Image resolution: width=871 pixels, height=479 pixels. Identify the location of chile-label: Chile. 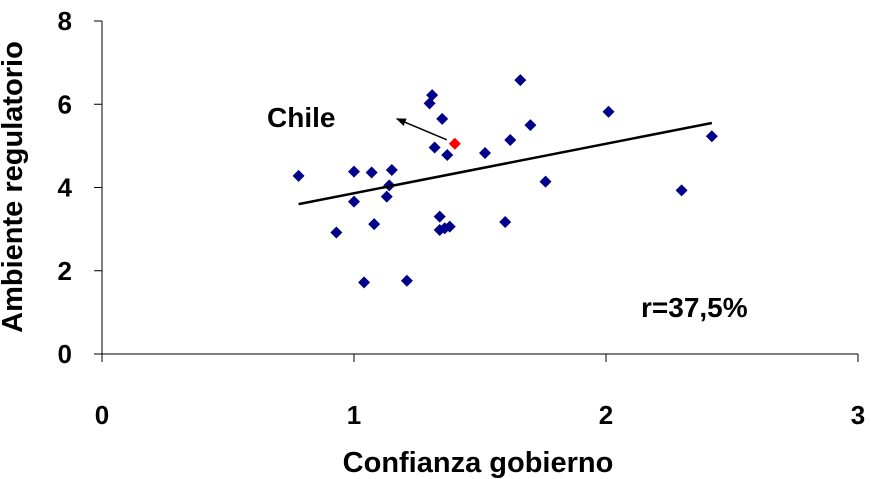
(301, 117).